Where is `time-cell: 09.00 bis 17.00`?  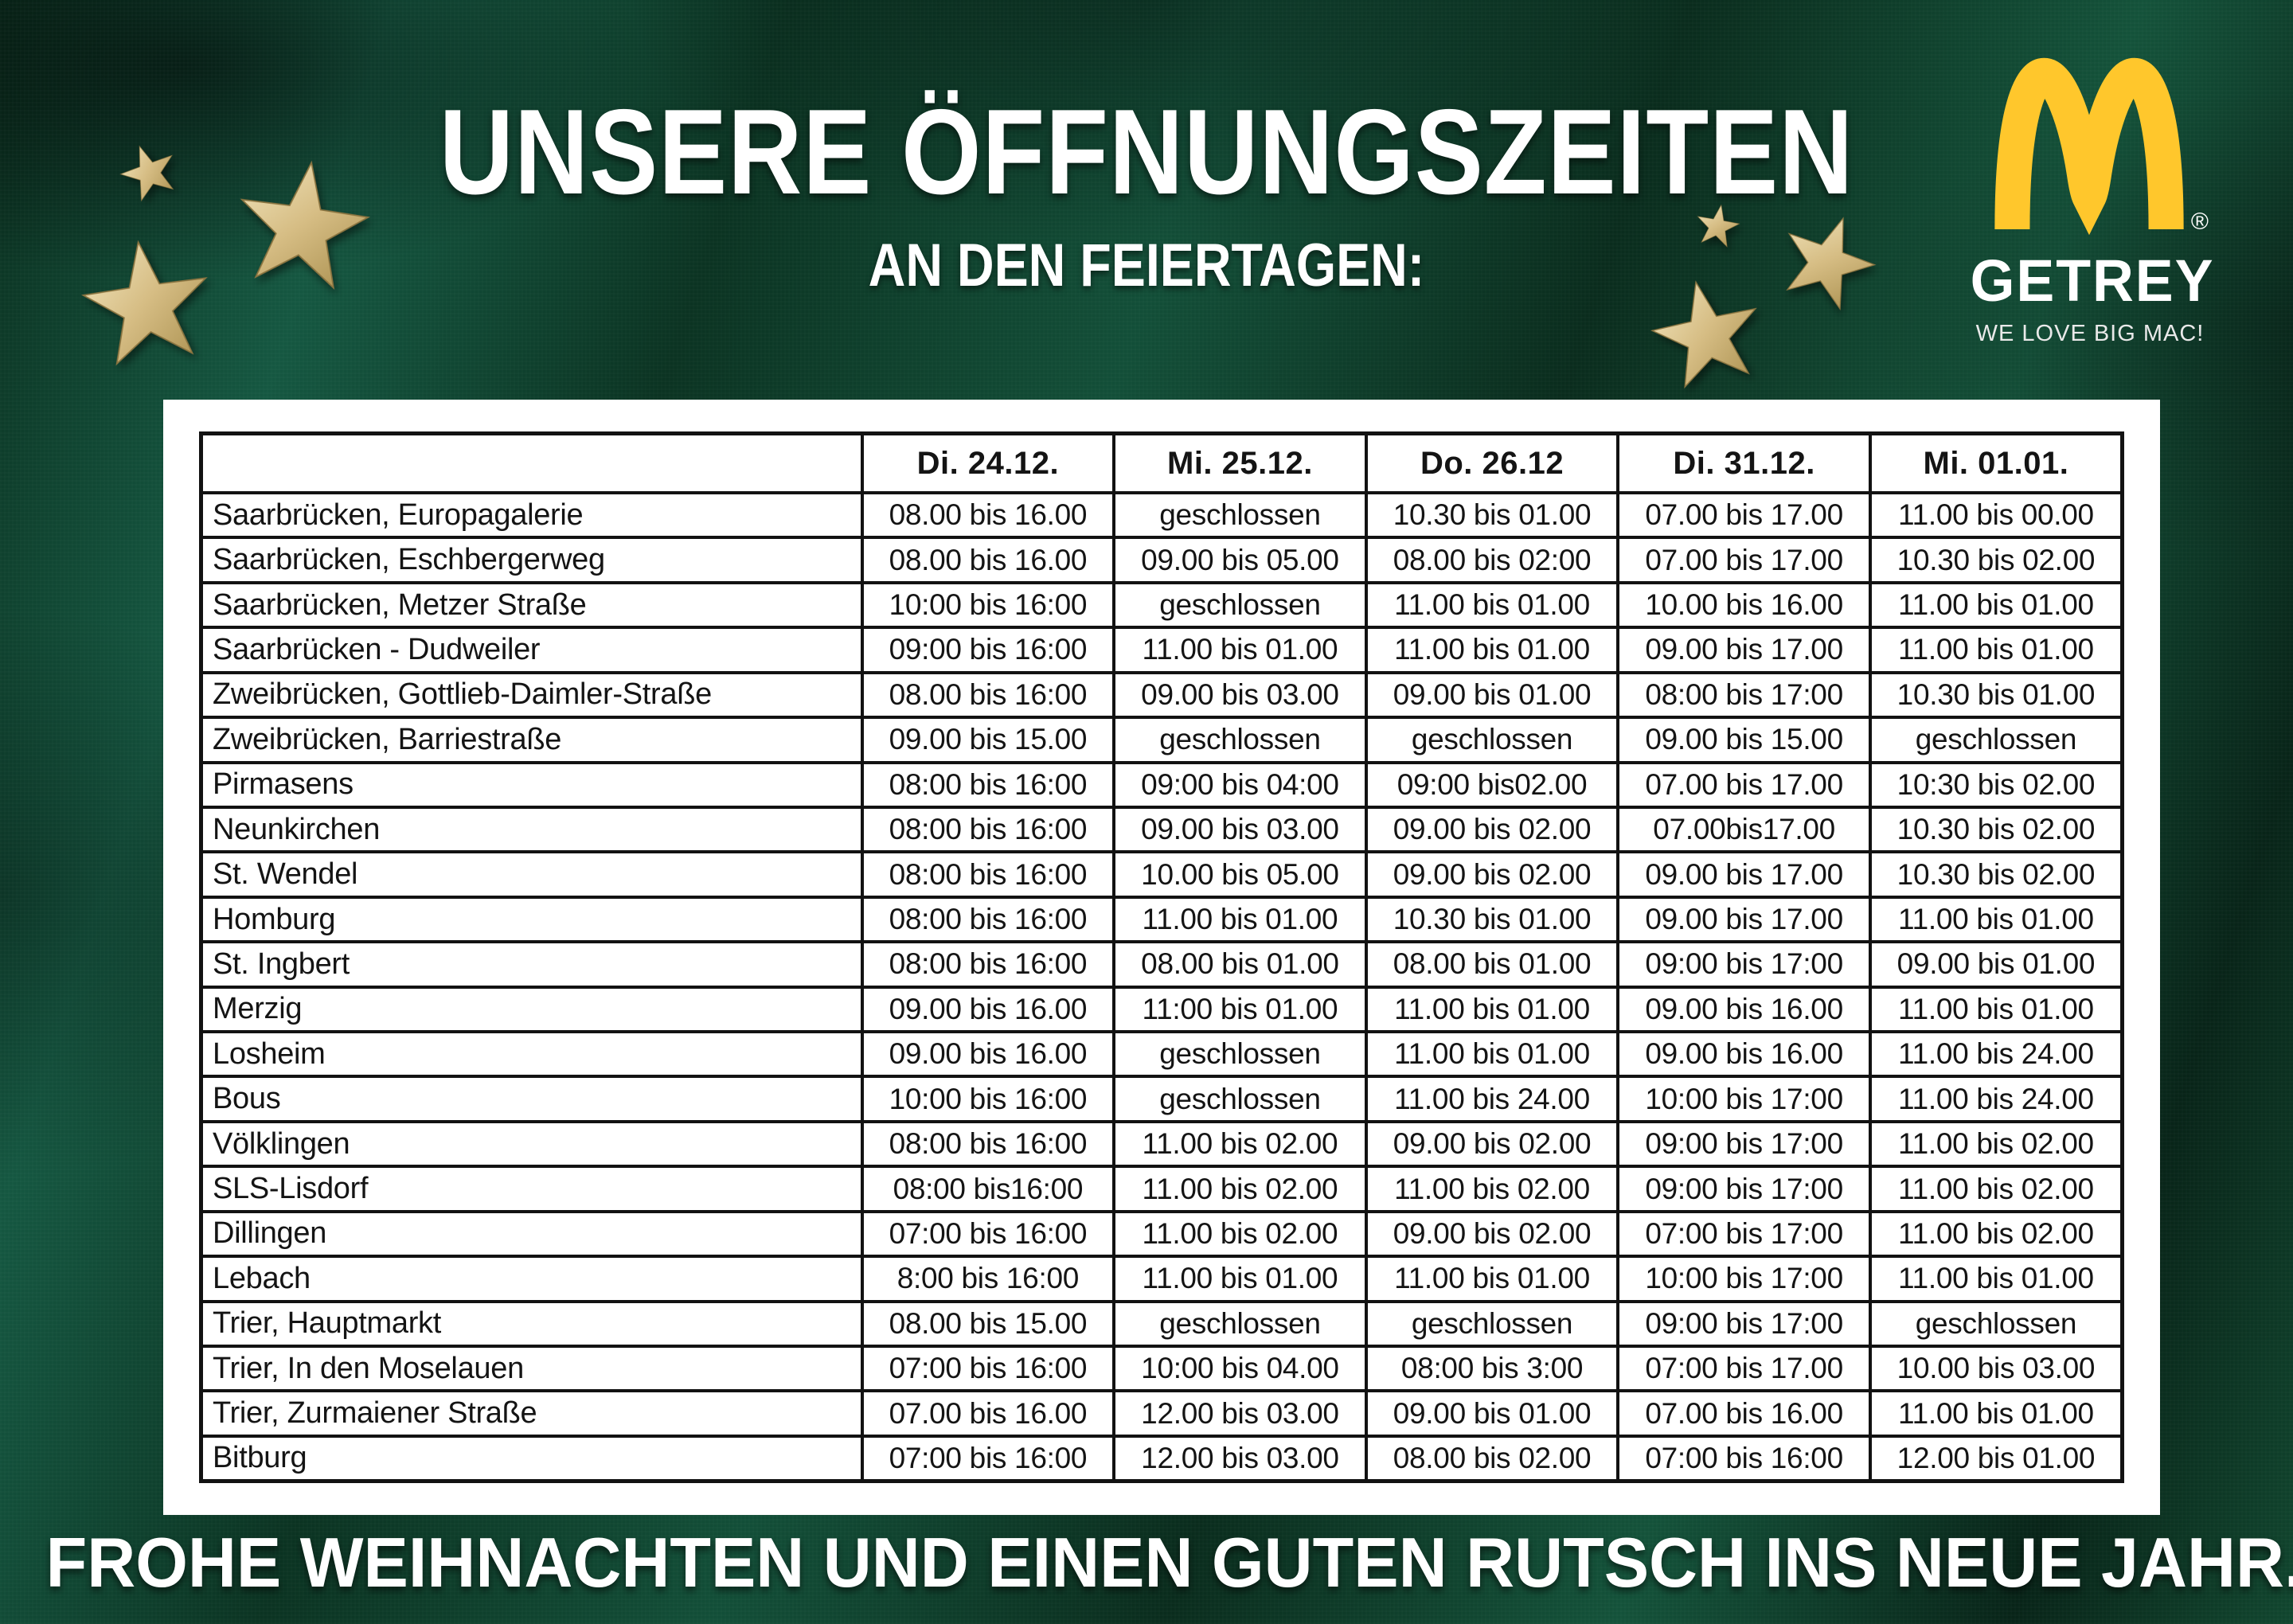 time-cell: 09.00 bis 17.00 is located at coordinates (1744, 874).